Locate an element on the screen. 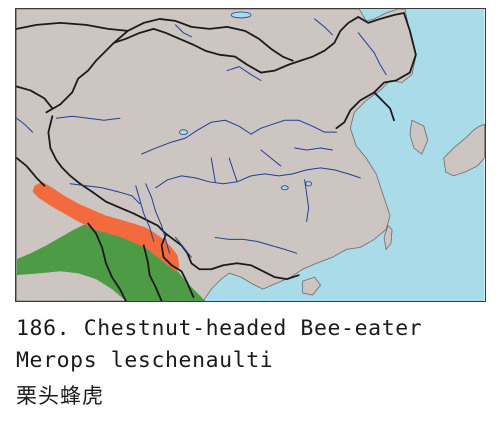  river-yellow is located at coordinates (239, 137).